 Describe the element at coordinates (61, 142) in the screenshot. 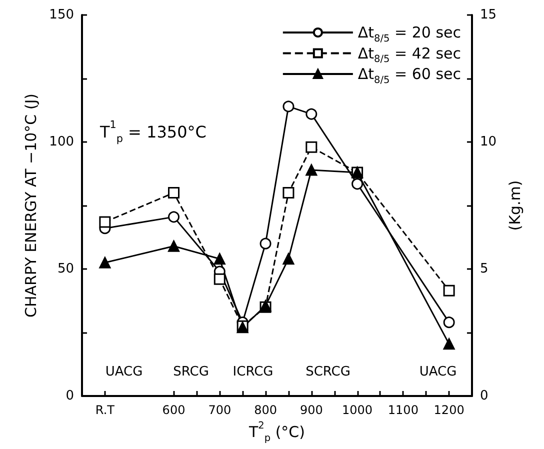

I see `y-tick-label: 100` at that location.